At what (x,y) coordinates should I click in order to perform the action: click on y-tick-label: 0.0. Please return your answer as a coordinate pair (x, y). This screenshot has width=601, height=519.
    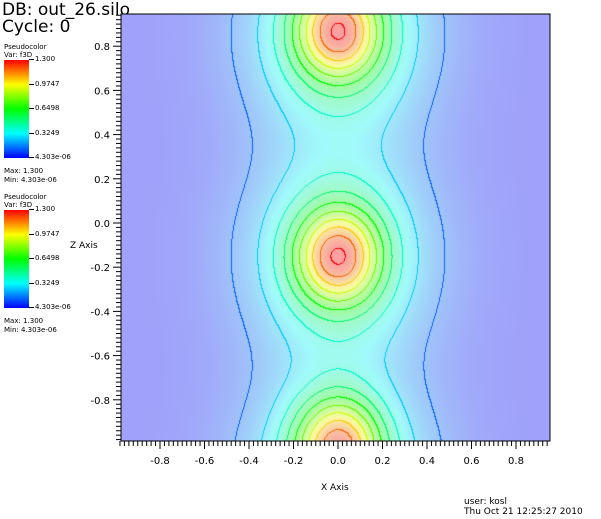
    Looking at the image, I should click on (102, 224).